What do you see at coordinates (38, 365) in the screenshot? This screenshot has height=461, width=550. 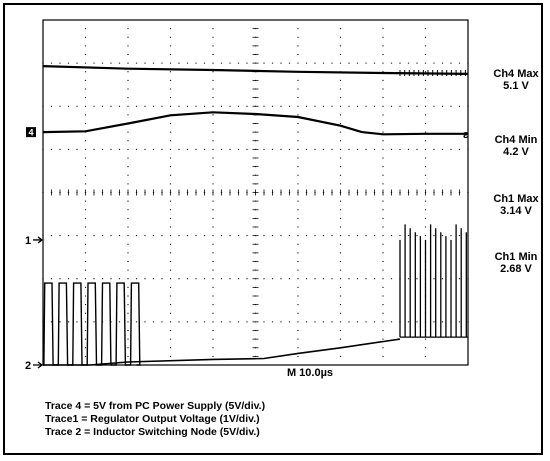 I see `trace2-marker-arrow` at bounding box center [38, 365].